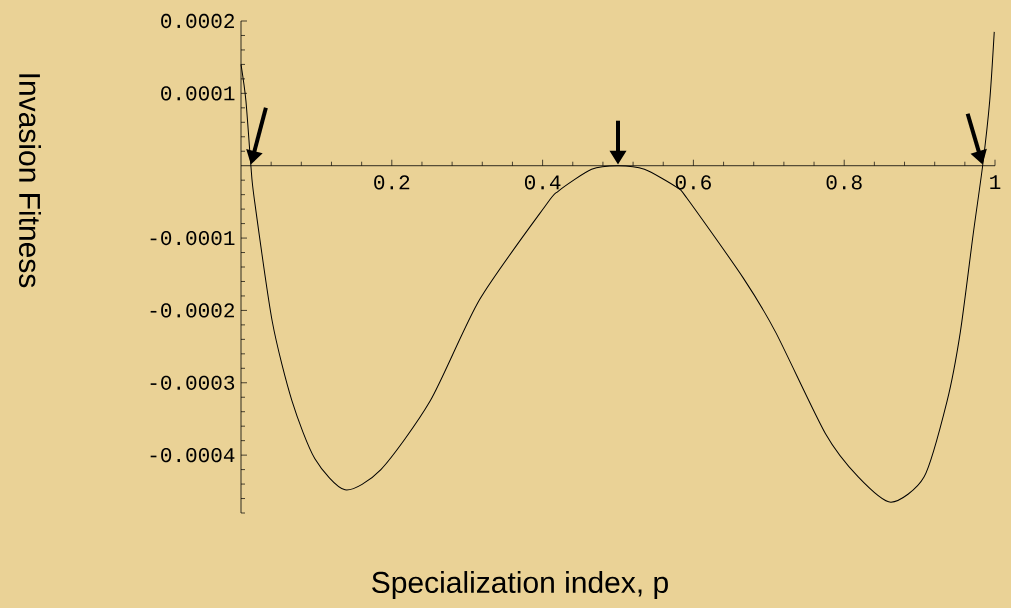 The height and width of the screenshot is (608, 1011). I want to click on x-tick-label: 0.4, so click(542, 182).